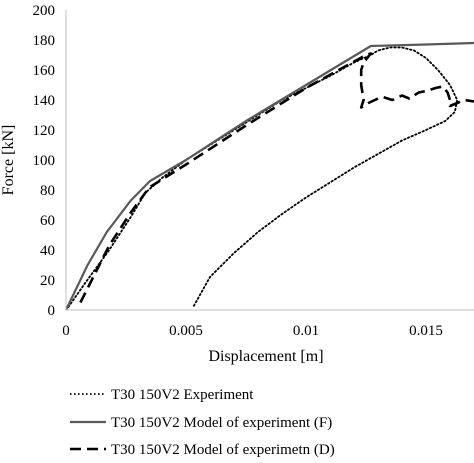 The width and height of the screenshot is (474, 463). Describe the element at coordinates (252, 331) in the screenshot. I see `x-tick-labels: 0 0.005 0.01 0.015` at that location.